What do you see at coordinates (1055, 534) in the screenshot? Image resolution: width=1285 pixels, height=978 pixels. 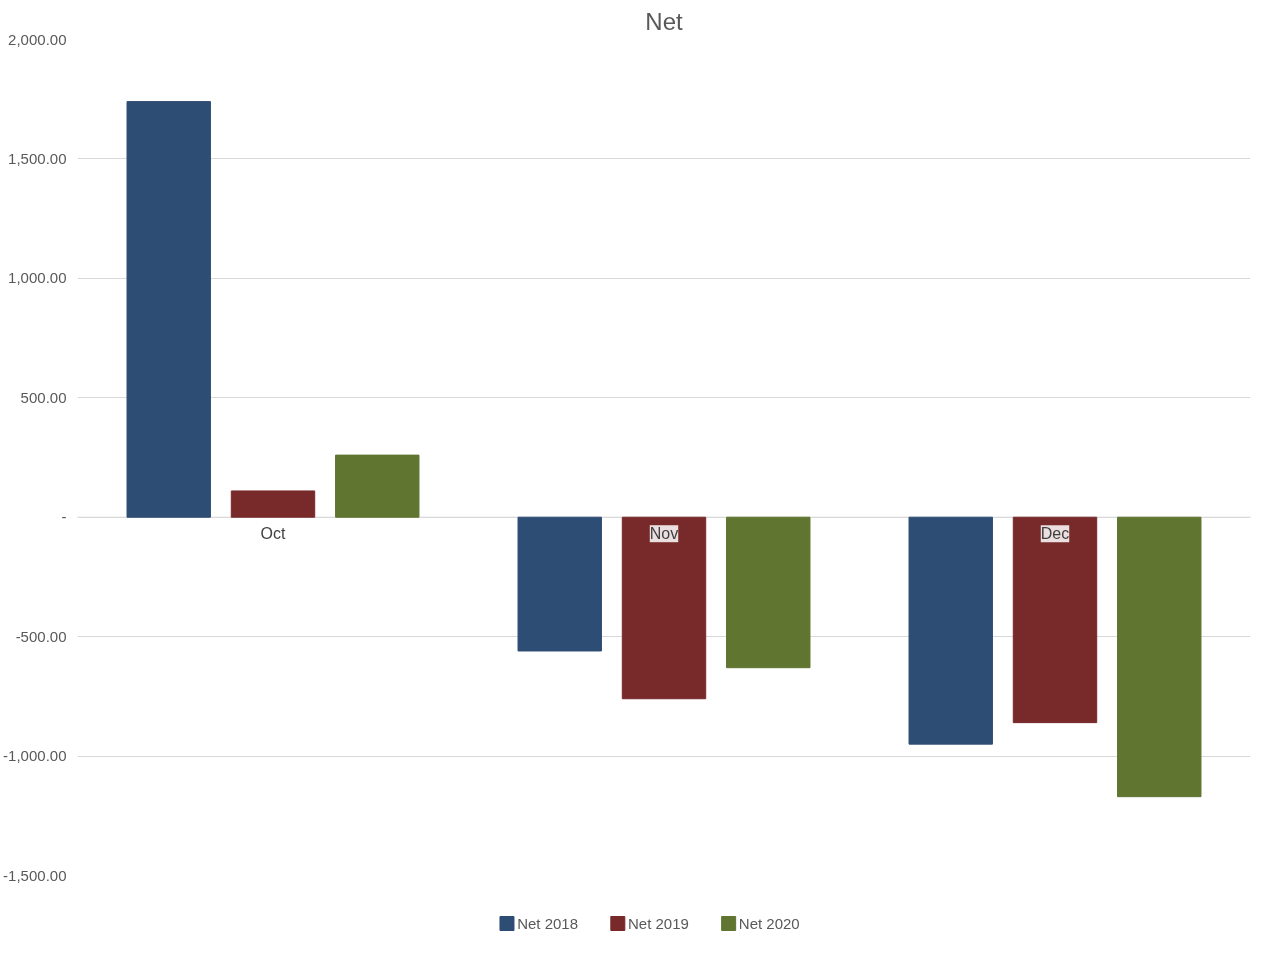 I see `x-tick-label: Dec` at bounding box center [1055, 534].